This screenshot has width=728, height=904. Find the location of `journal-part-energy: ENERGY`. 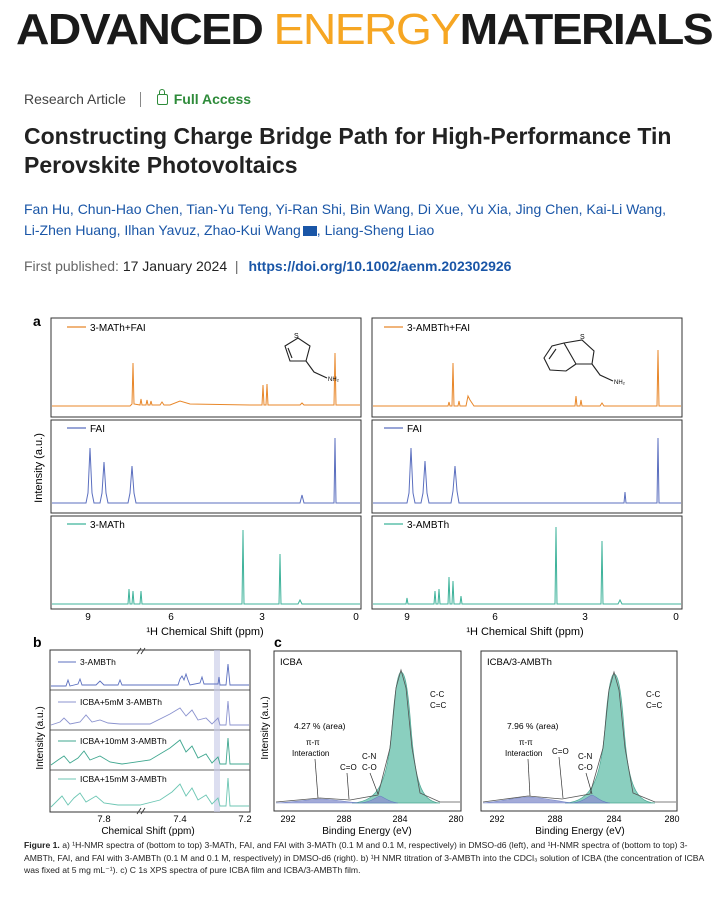

journal-part-energy: ENERGY is located at coordinates (367, 28).